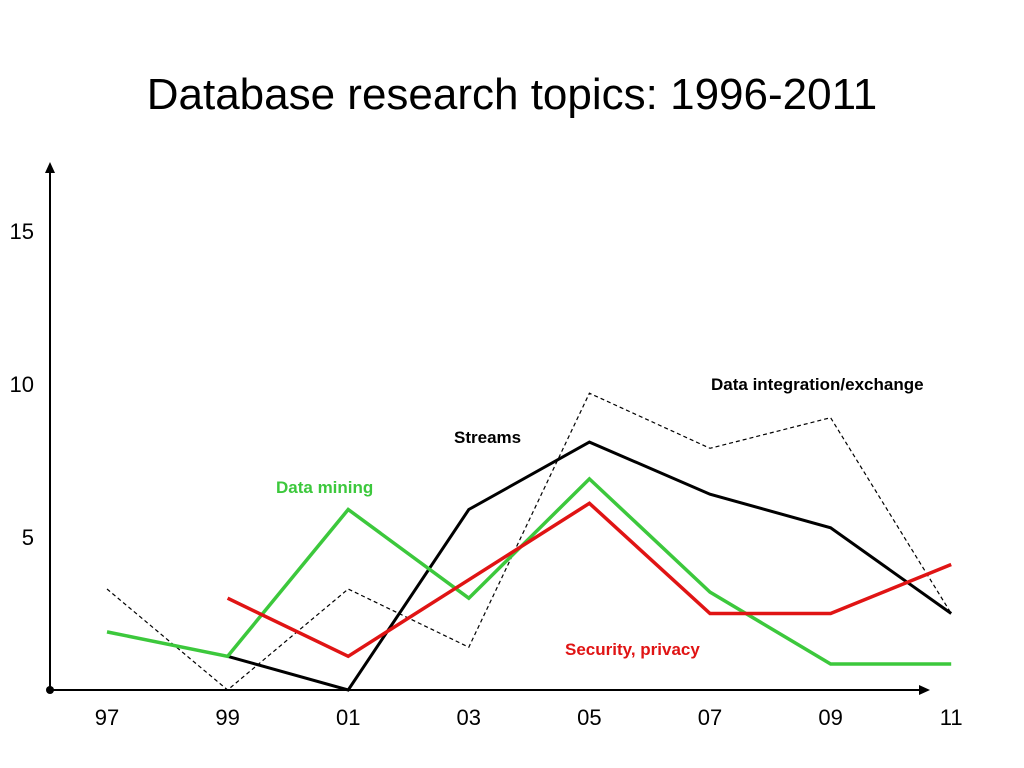 This screenshot has height=768, width=1024. What do you see at coordinates (589, 717) in the screenshot?
I see `x-tick-label: 05` at bounding box center [589, 717].